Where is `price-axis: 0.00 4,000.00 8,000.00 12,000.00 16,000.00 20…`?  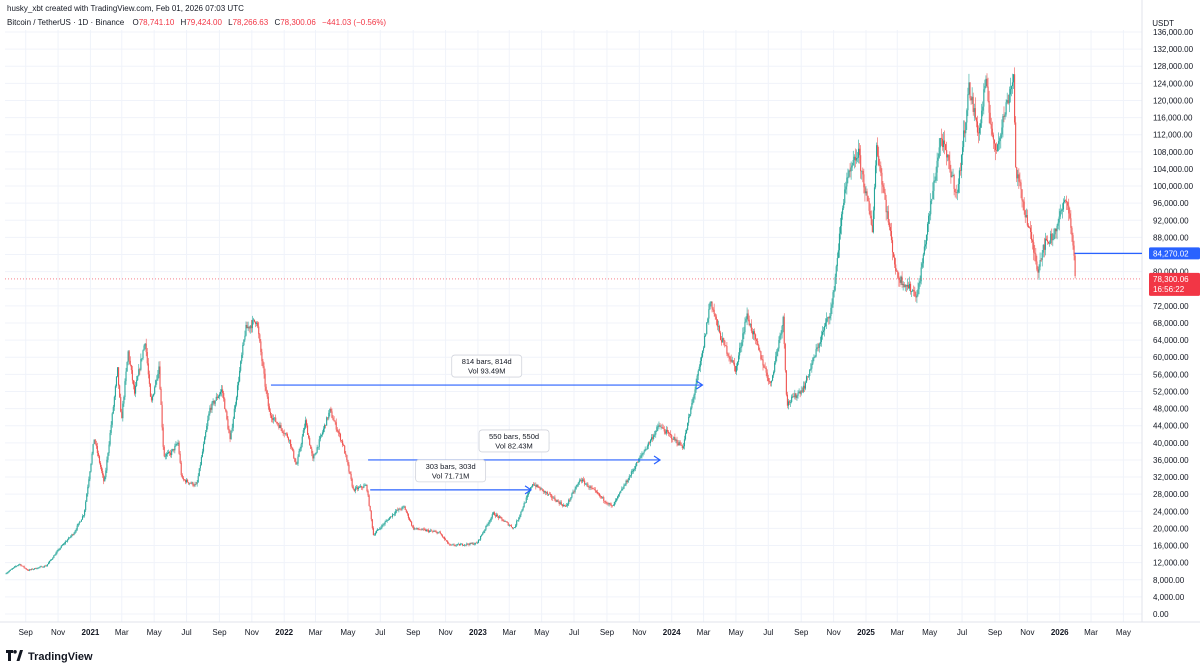 price-axis: 0.00 4,000.00 8,000.00 12,000.00 16,000.00 20… is located at coordinates (1174, 323).